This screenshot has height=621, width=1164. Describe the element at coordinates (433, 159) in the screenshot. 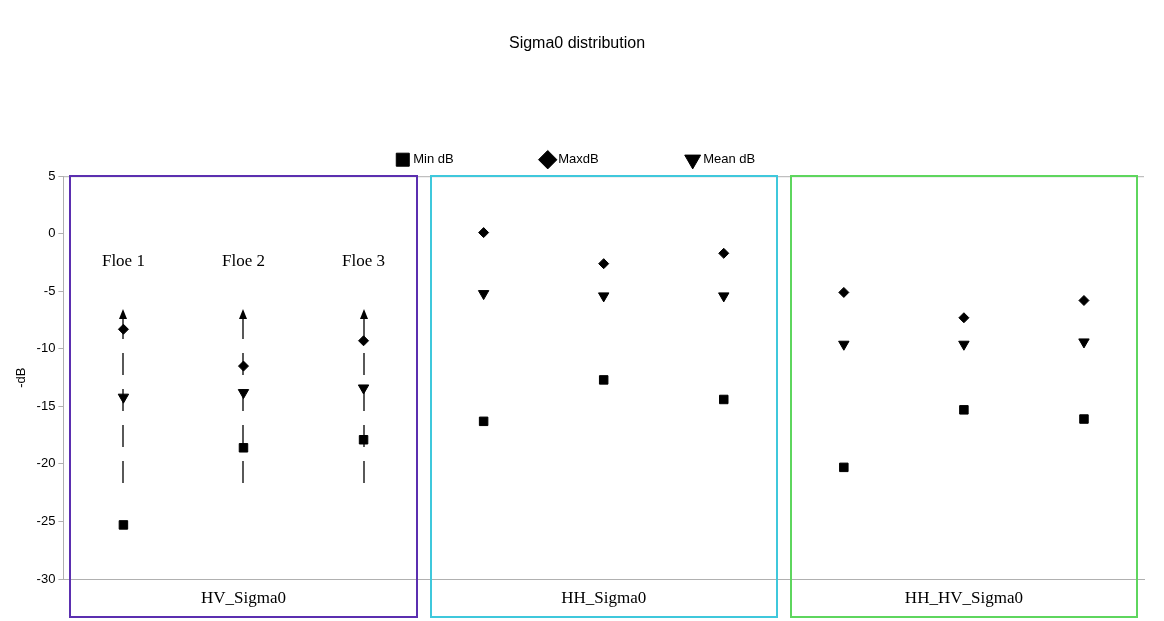

I see `legend-label: Min dB` at that location.